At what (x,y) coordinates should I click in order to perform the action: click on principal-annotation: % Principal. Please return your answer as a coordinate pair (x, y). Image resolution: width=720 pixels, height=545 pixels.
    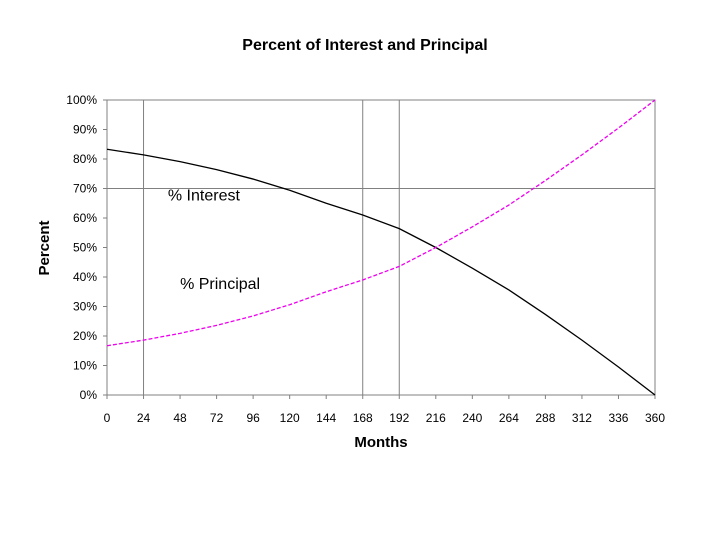
    Looking at the image, I should click on (220, 284).